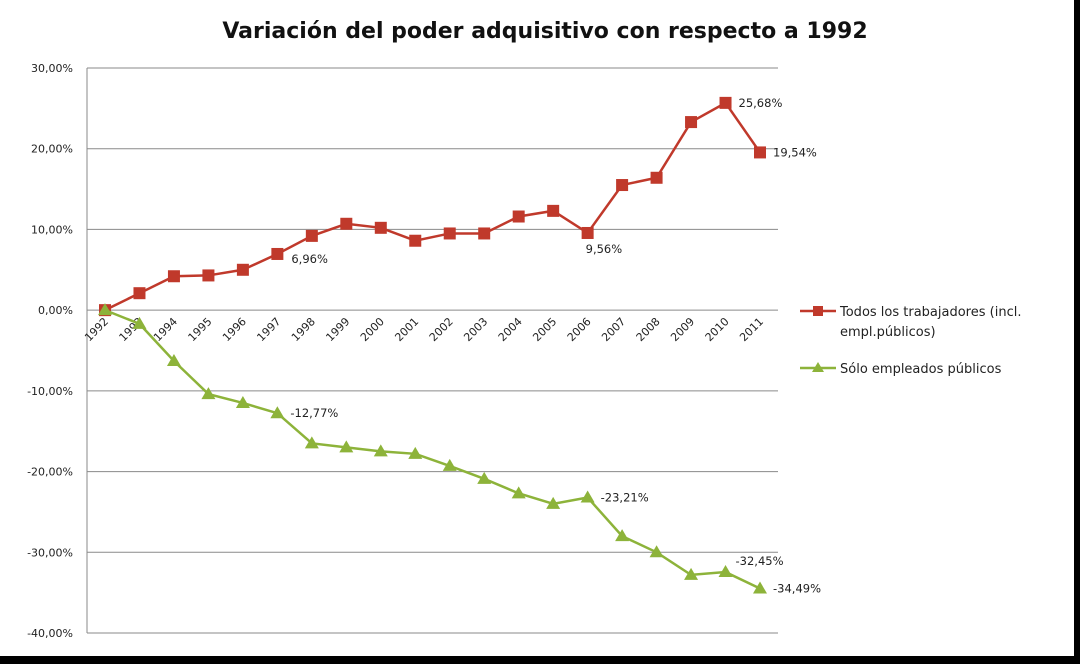 The width and height of the screenshot is (1080, 664). Describe the element at coordinates (888, 332) in the screenshot. I see `legend-label: empl.públicos)` at that location.